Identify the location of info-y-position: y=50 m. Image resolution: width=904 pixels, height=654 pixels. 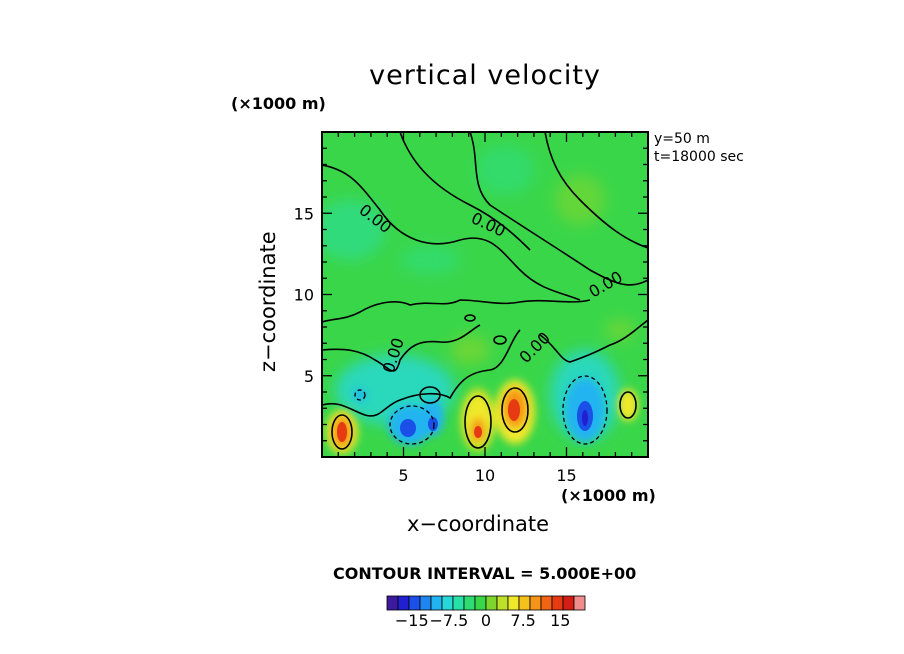
(682, 139).